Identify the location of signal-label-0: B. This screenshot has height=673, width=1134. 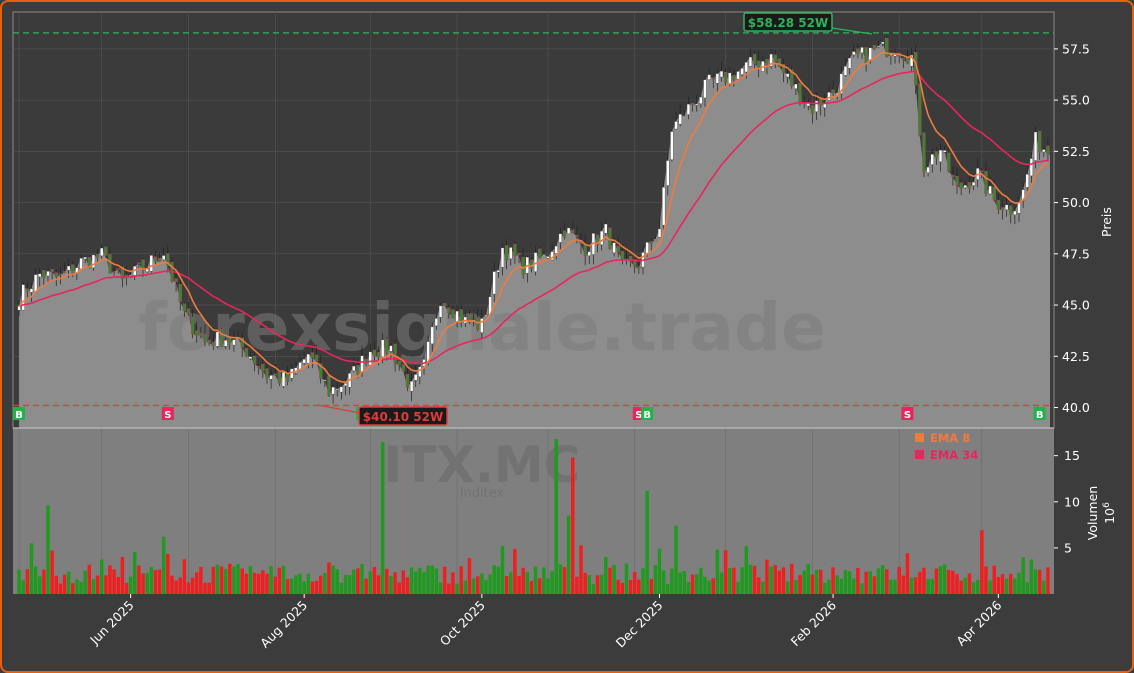
(19, 415).